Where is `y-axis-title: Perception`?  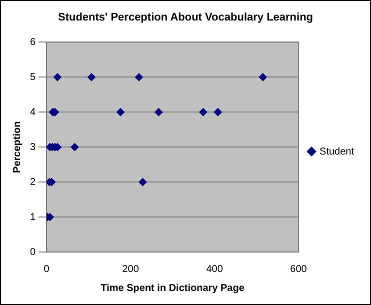
y-axis-title: Perception is located at coordinates (17, 147).